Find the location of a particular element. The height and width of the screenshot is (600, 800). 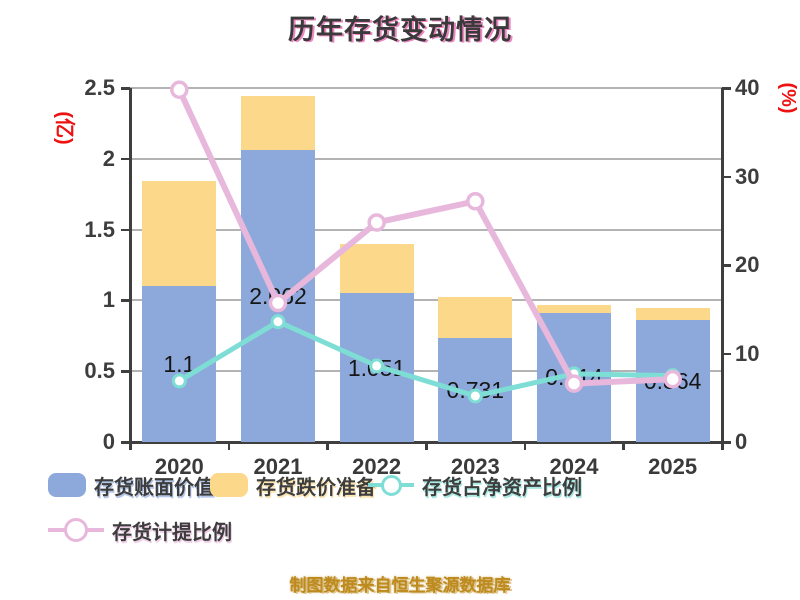

legend-item-存货账面价值: 存货账面价值 is located at coordinates (131, 485).